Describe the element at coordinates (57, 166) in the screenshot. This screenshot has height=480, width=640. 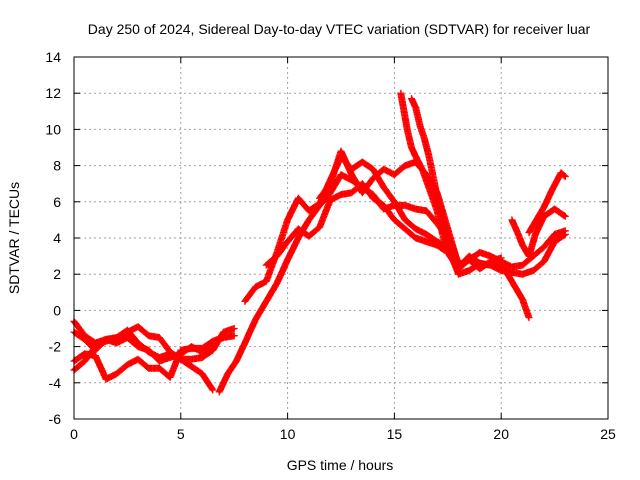
I see `y-tick-label: 8` at that location.